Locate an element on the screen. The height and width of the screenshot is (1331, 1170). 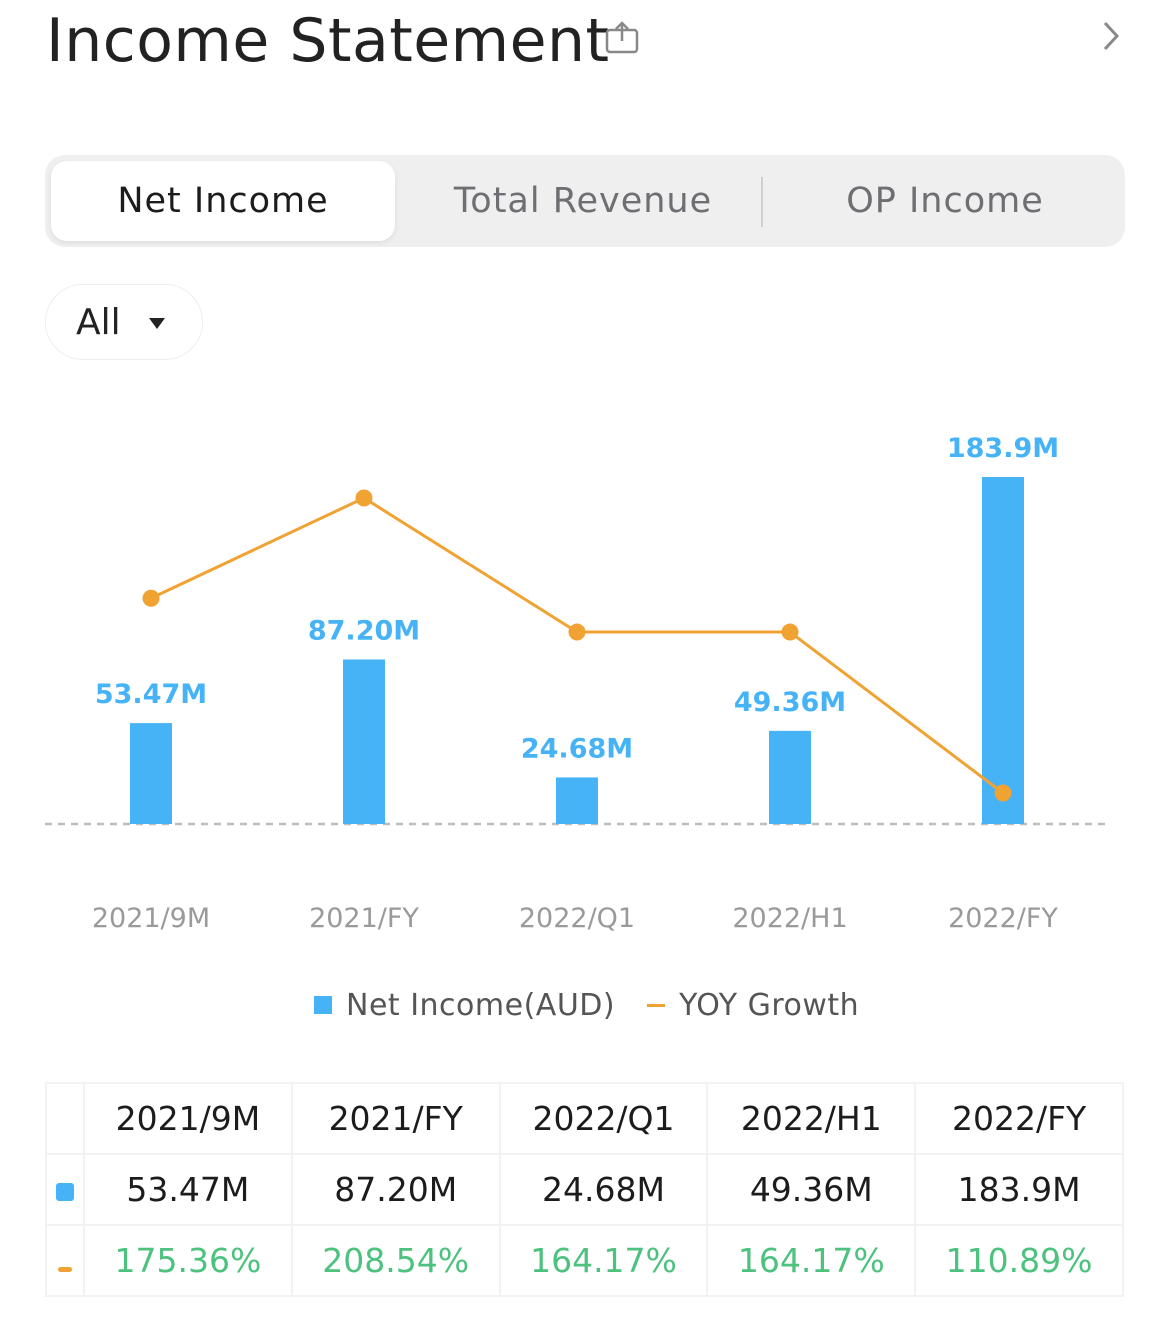
table-header-cell: 2021/9M is located at coordinates (188, 1118).